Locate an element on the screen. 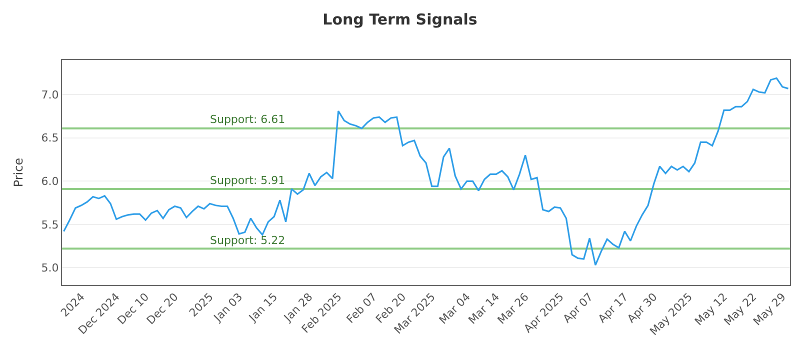 The image size is (800, 350). ref-line-label: Support: 5.91 is located at coordinates (248, 180).